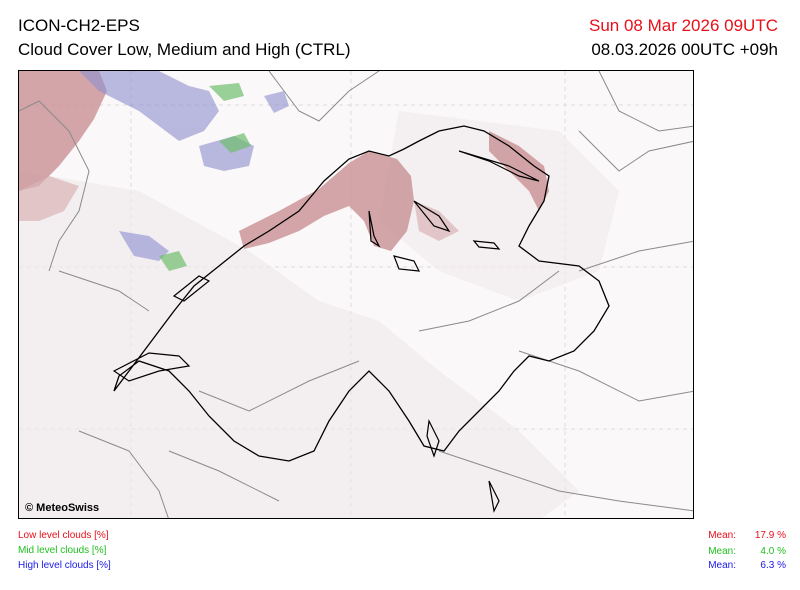 The image size is (800, 590). I want to click on mean-high-label: Mean:, so click(722, 565).